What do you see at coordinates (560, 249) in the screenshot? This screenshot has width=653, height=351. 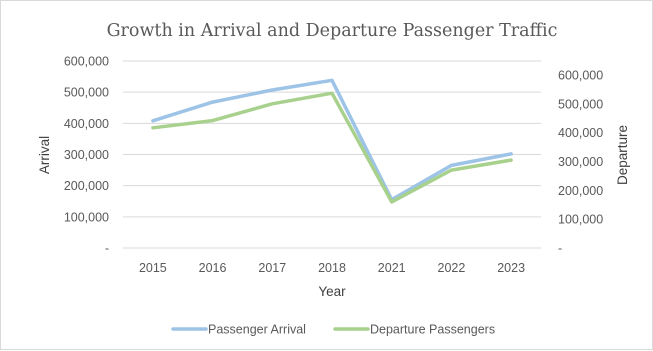 I see `right-tick-label: -` at bounding box center [560, 249].